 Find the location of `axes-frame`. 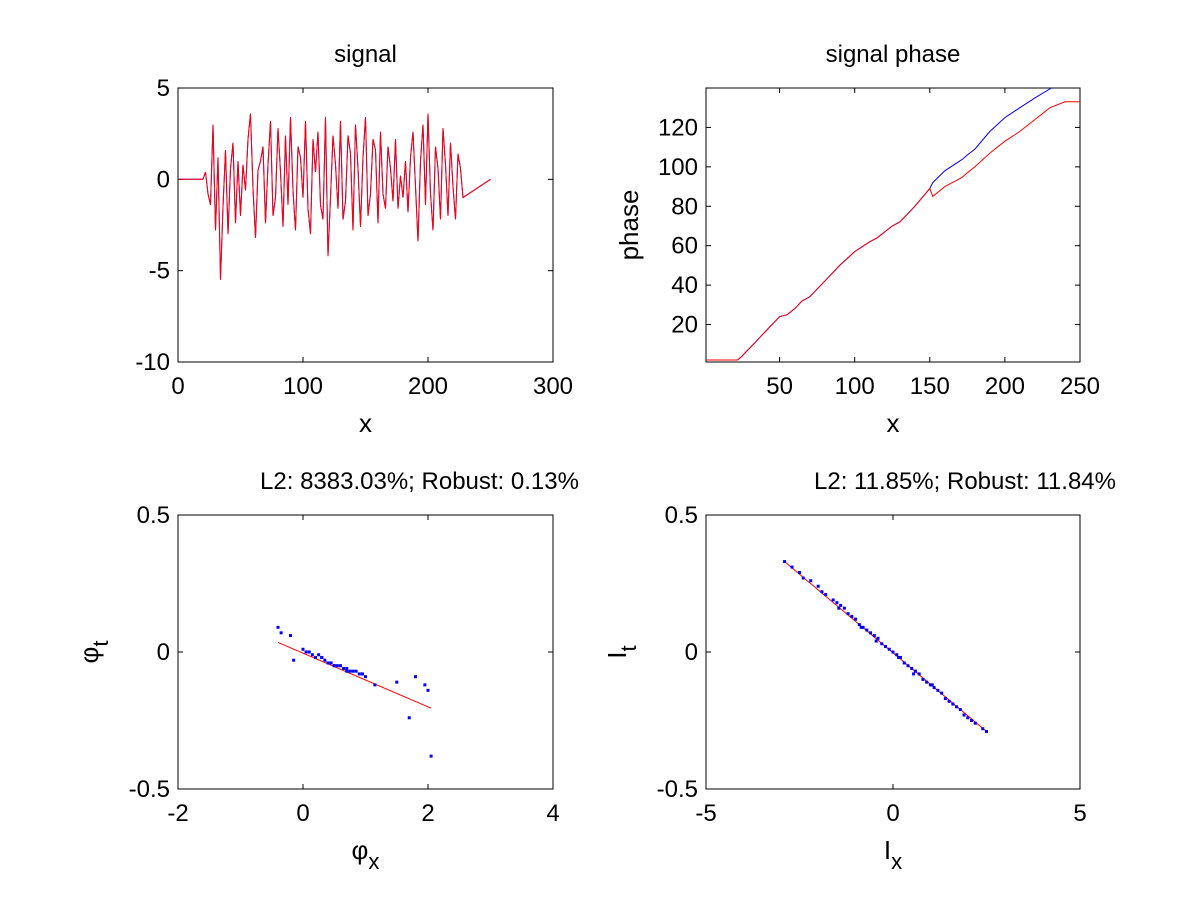

axes-frame is located at coordinates (893, 225).